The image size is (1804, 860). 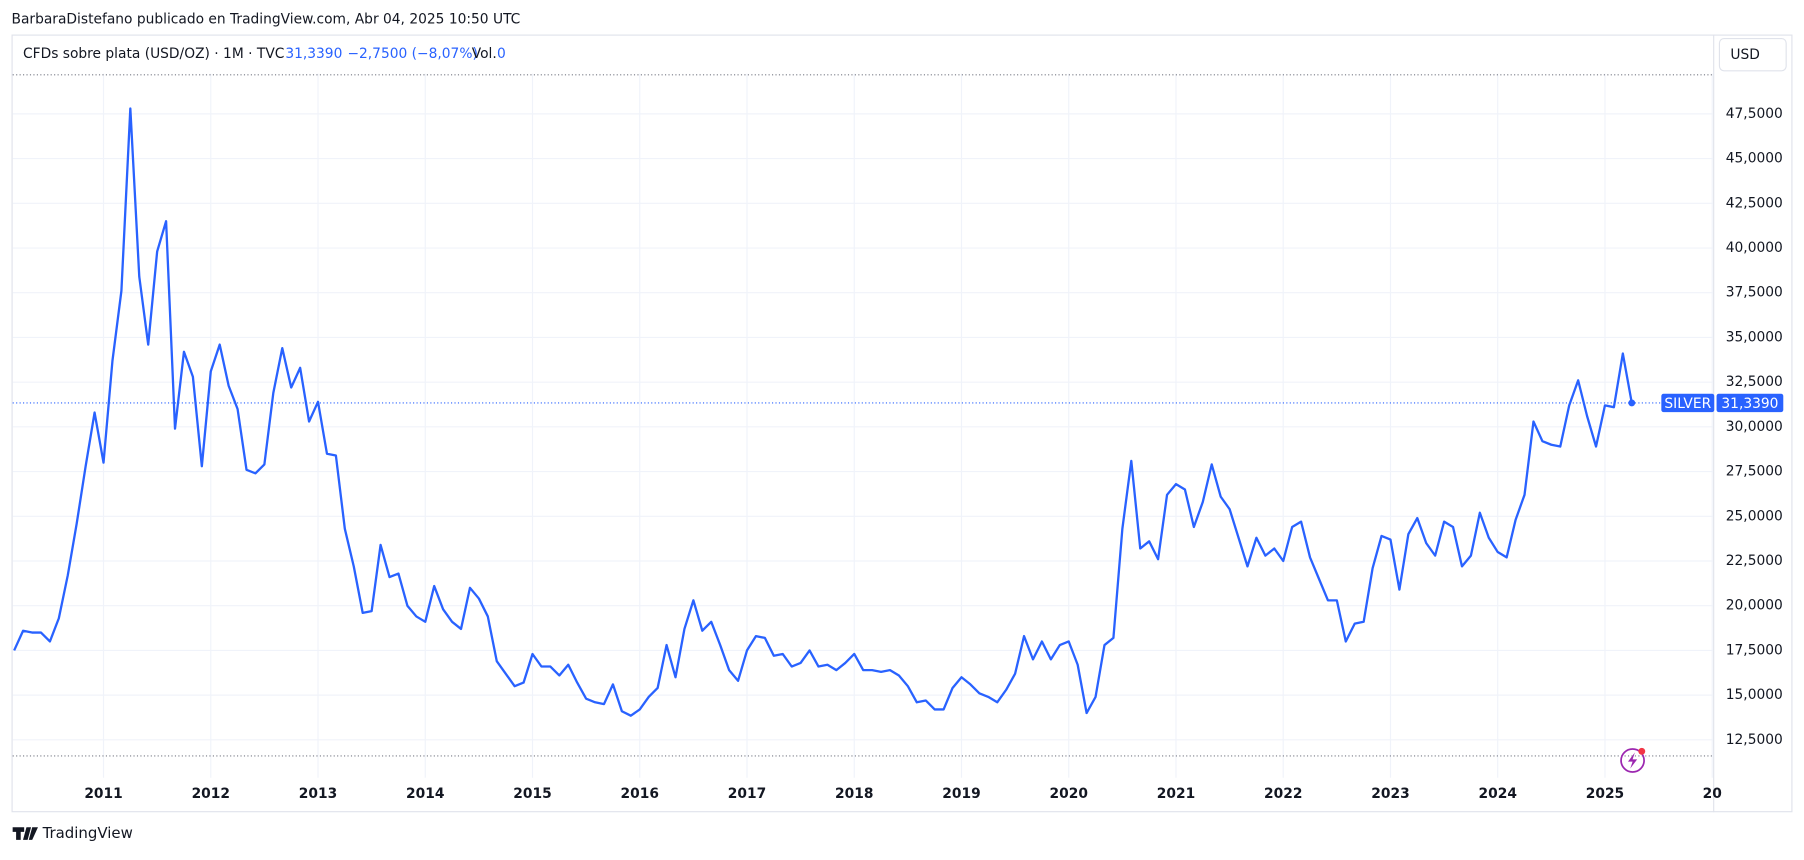 I want to click on tradingview-logo, so click(x=25, y=833).